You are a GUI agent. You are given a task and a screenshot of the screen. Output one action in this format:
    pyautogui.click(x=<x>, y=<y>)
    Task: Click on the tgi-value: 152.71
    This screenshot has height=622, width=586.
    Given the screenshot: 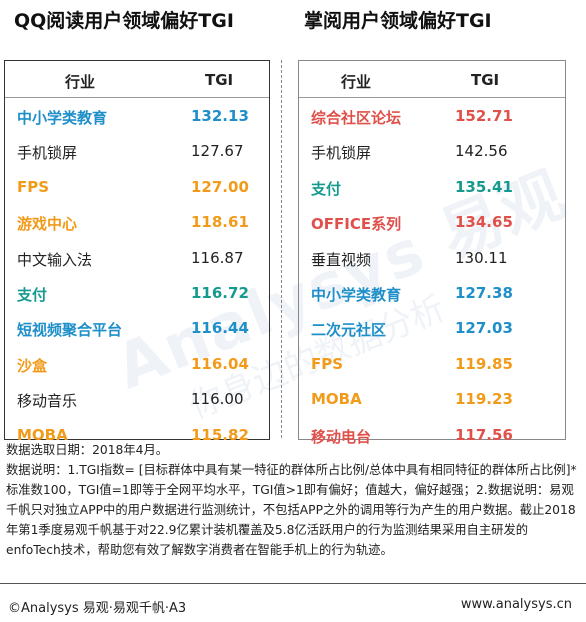 What is the action you would take?
    pyautogui.click(x=484, y=116)
    